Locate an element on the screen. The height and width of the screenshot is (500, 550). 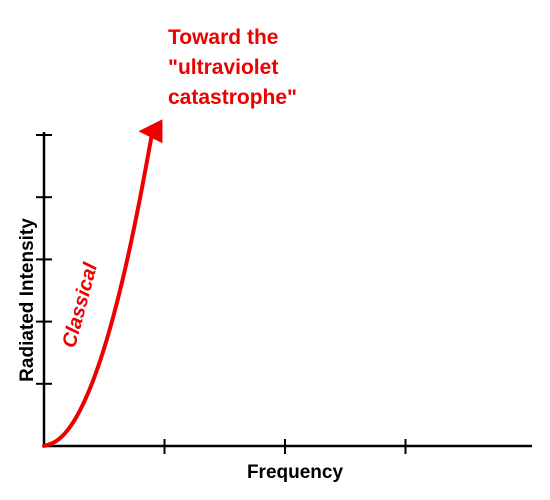
annotation-line-2: "ultraviolet is located at coordinates (223, 67).